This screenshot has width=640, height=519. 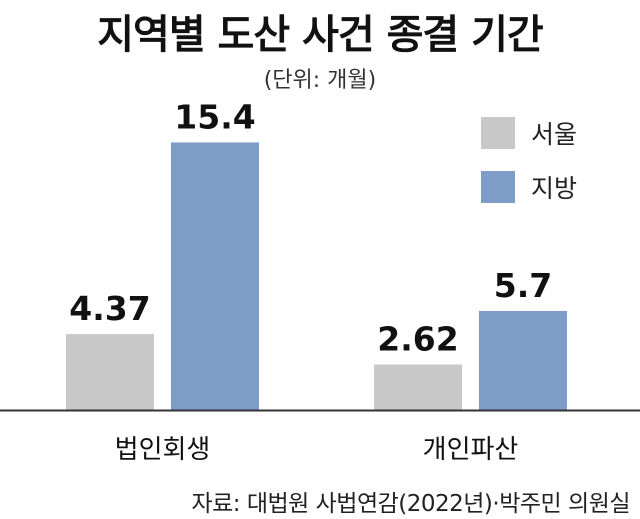 I want to click on legend-item-regional: 지방, so click(x=529, y=187).